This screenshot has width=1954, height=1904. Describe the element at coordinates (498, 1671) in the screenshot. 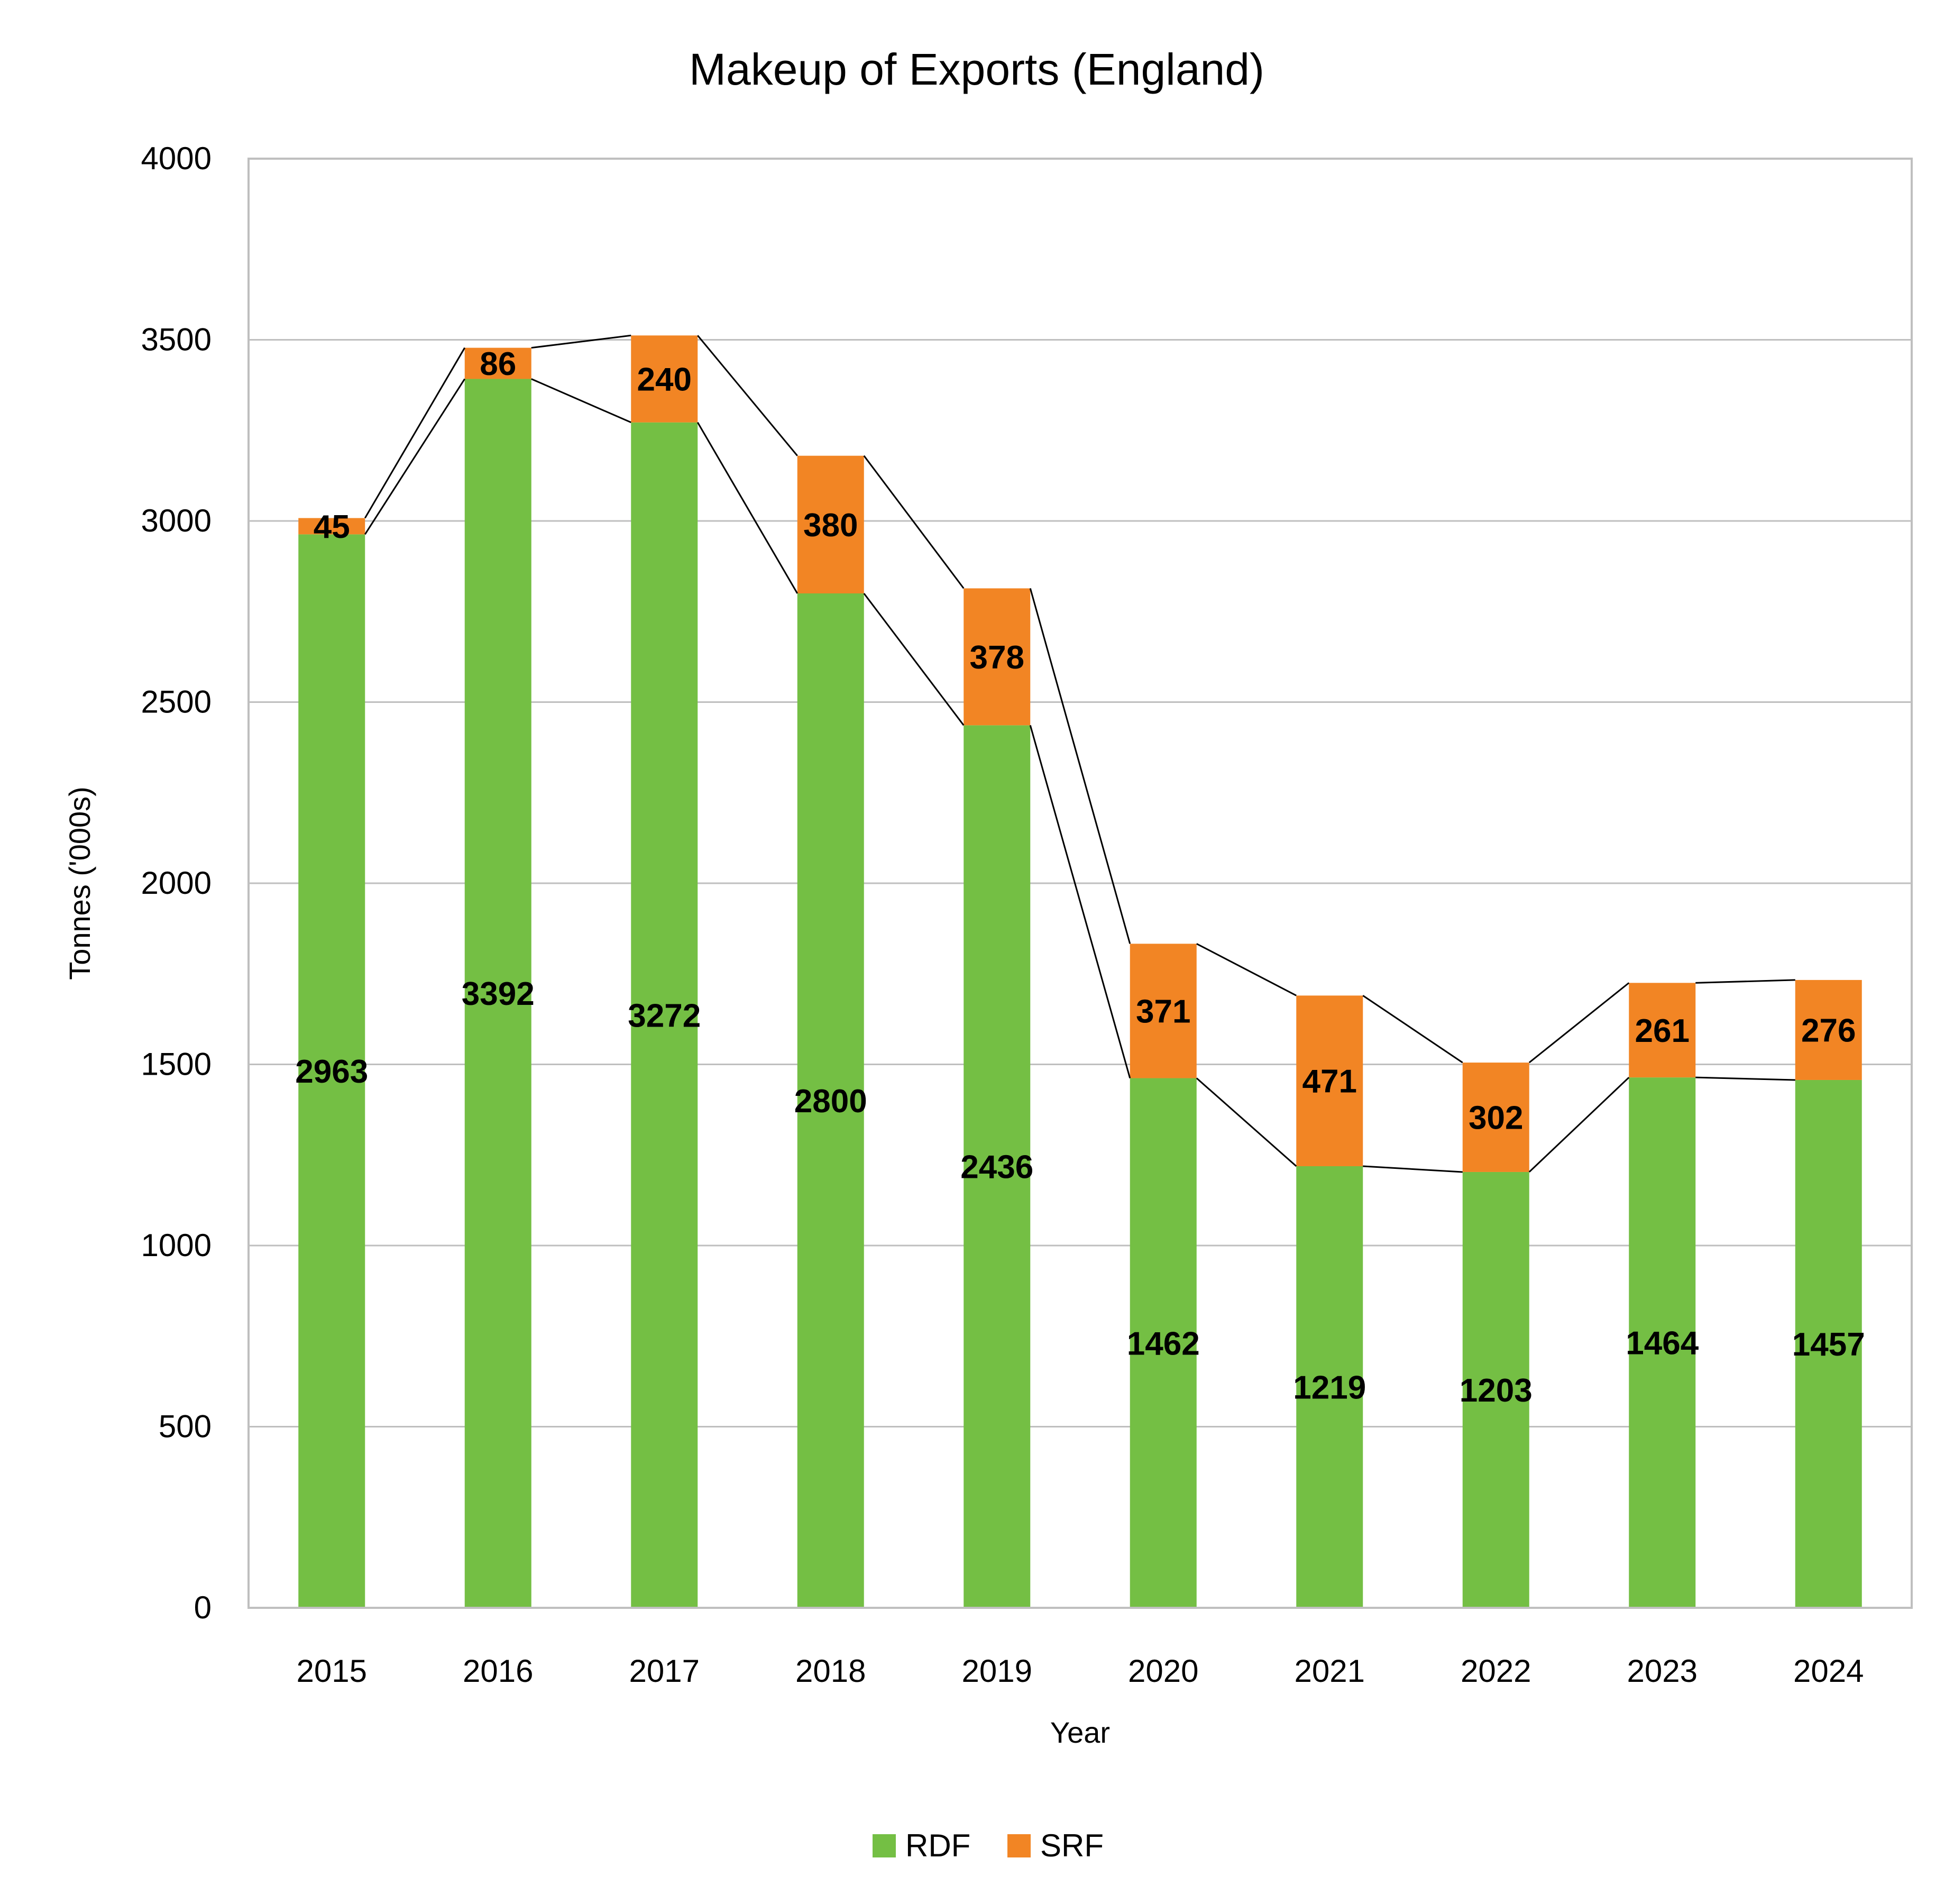

I see `x-tick-label: 2016` at that location.